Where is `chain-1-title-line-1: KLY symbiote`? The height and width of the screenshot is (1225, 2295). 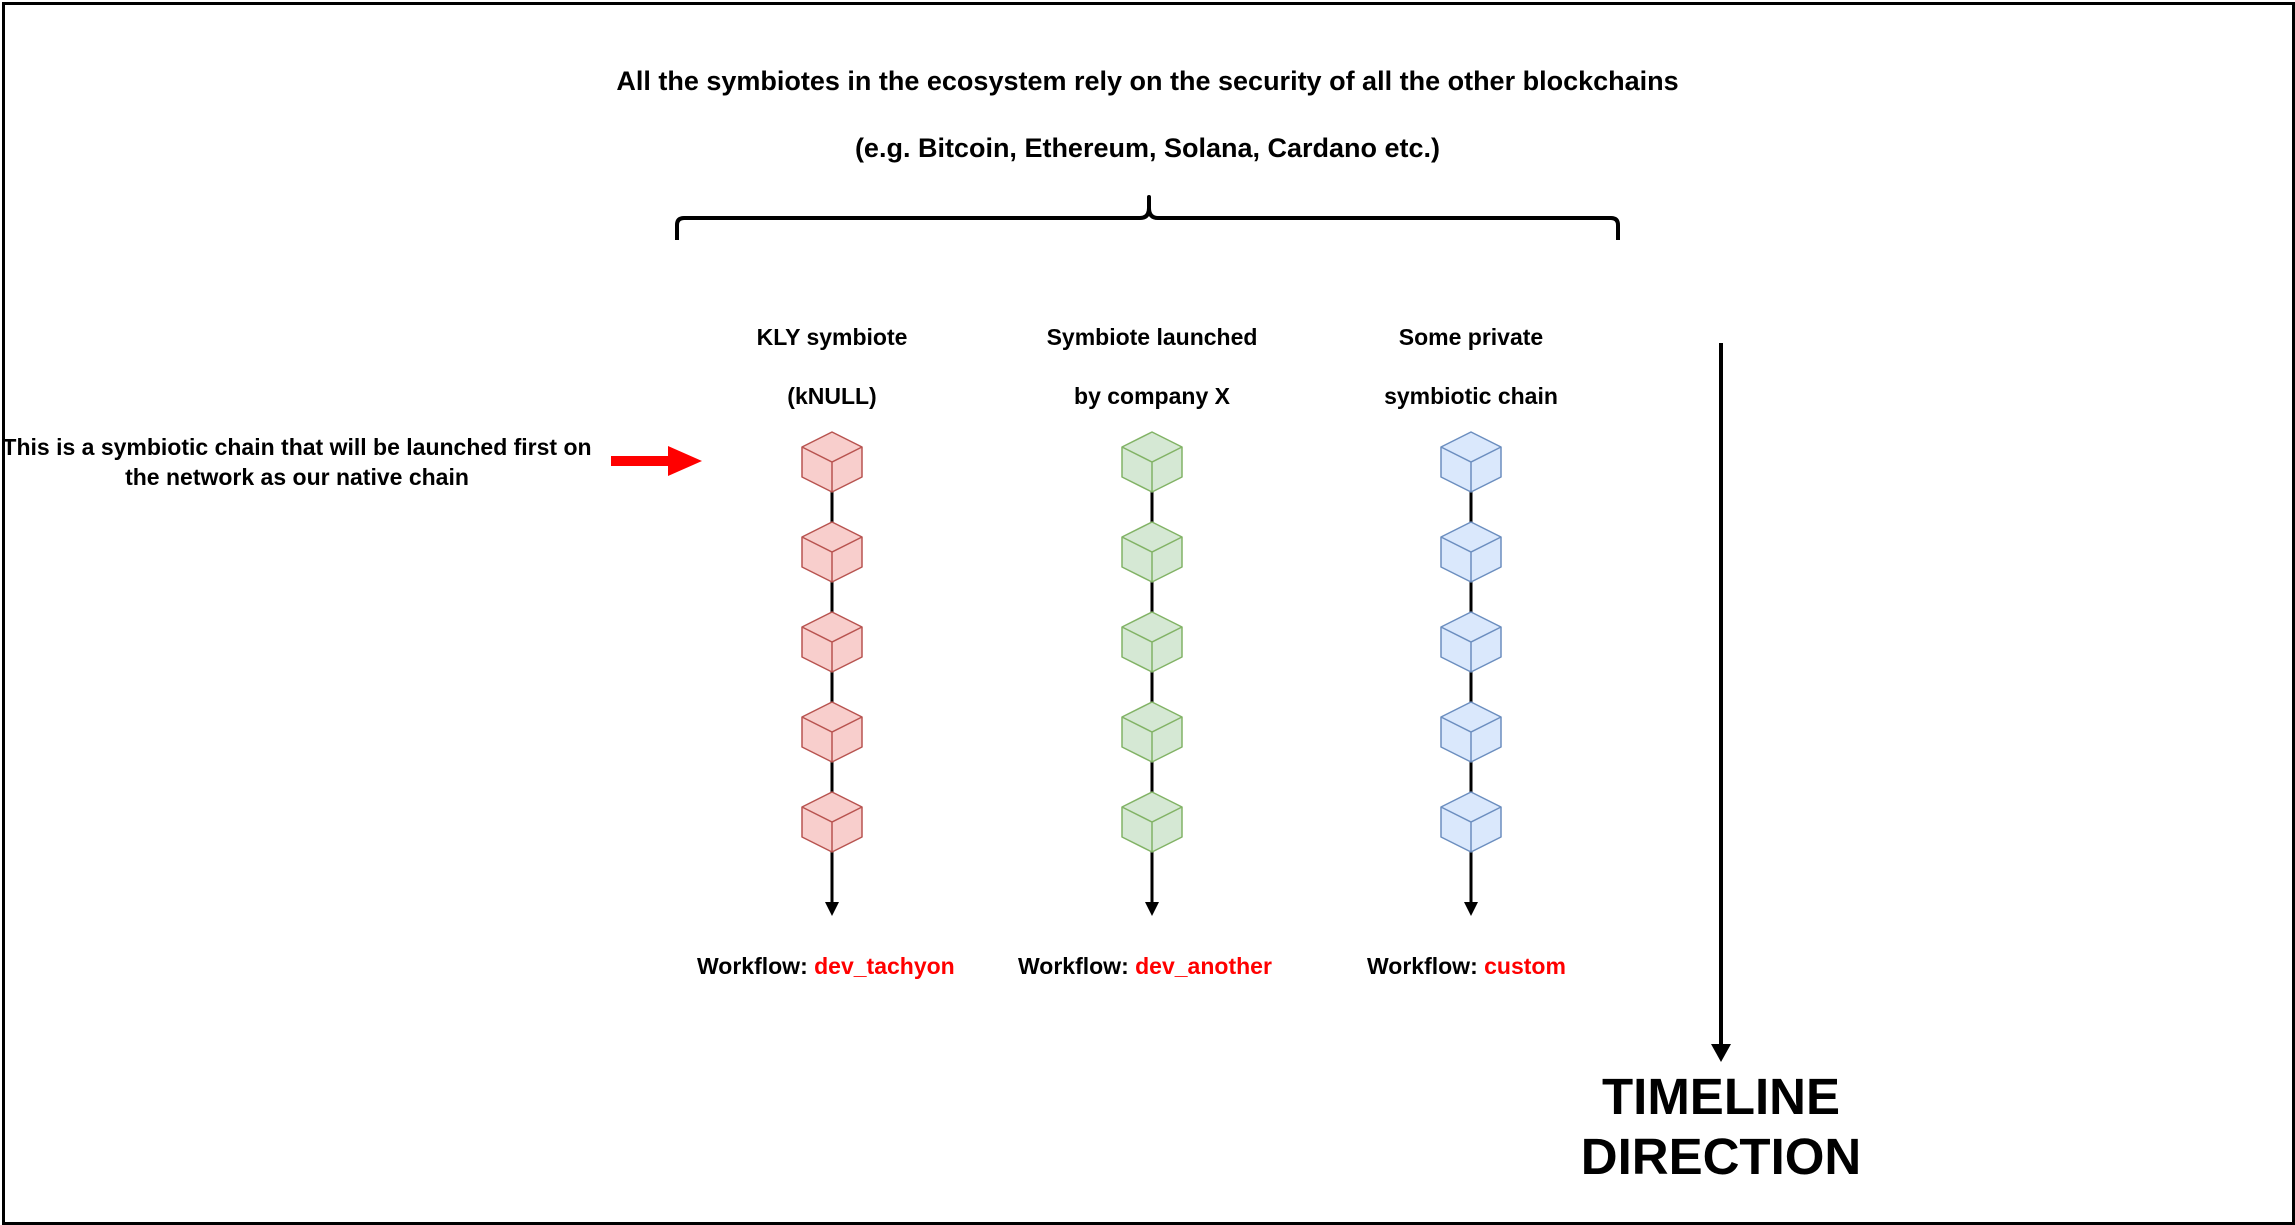
chain-1-title-line-1: KLY symbiote is located at coordinates (832, 337).